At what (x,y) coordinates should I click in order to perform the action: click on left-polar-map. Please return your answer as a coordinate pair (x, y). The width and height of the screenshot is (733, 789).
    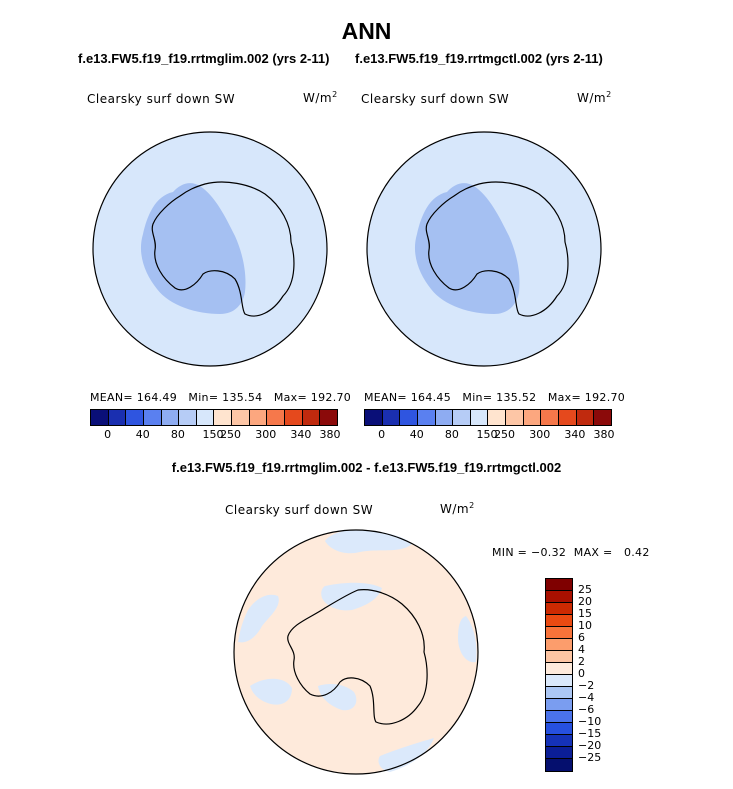
    Looking at the image, I should click on (210, 249).